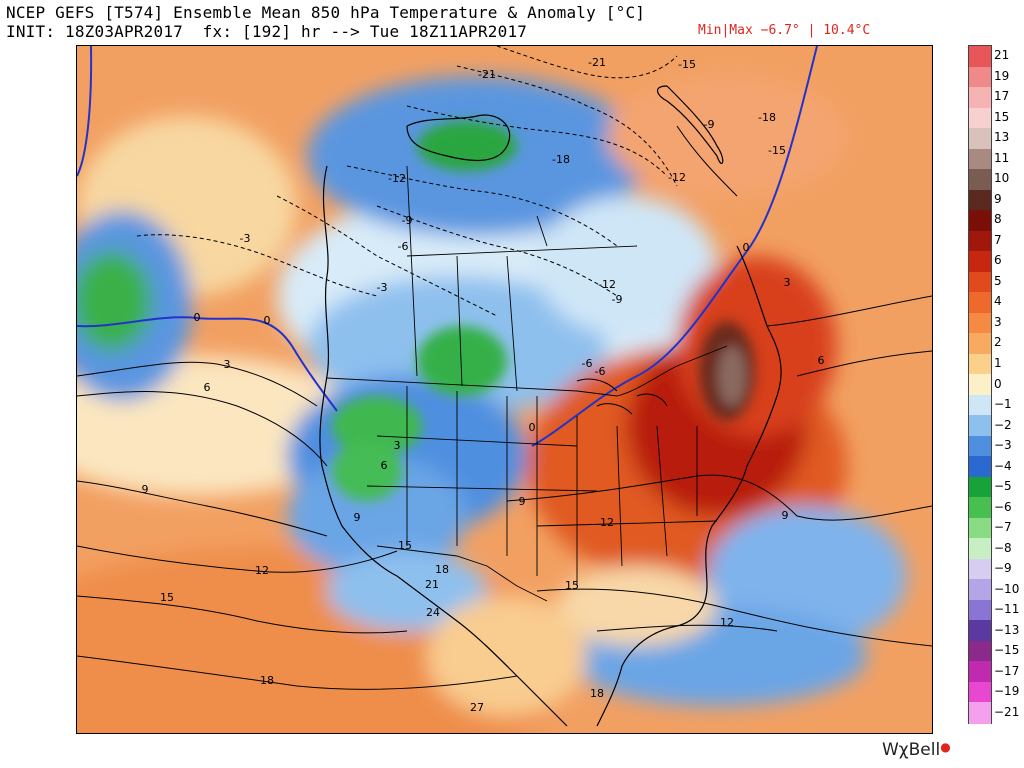 The height and width of the screenshot is (768, 1024). What do you see at coordinates (587, 62) in the screenshot?
I see `isotherm-neg21` at bounding box center [587, 62].